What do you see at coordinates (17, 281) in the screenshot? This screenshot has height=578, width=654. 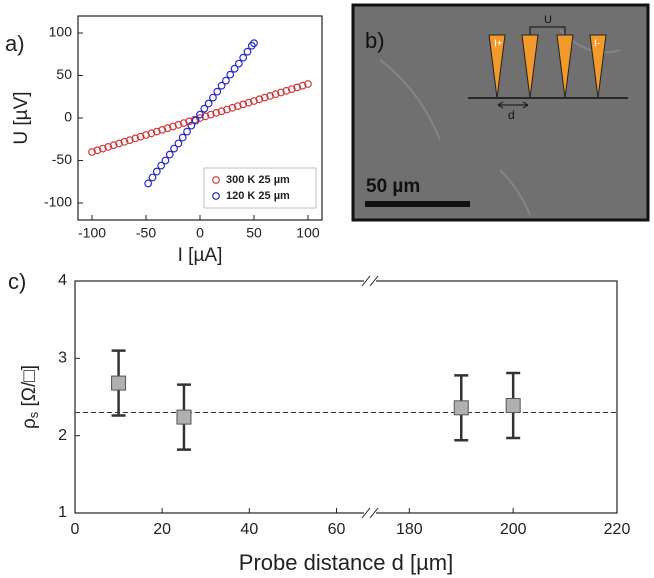 I see `panel-label: c)` at bounding box center [17, 281].